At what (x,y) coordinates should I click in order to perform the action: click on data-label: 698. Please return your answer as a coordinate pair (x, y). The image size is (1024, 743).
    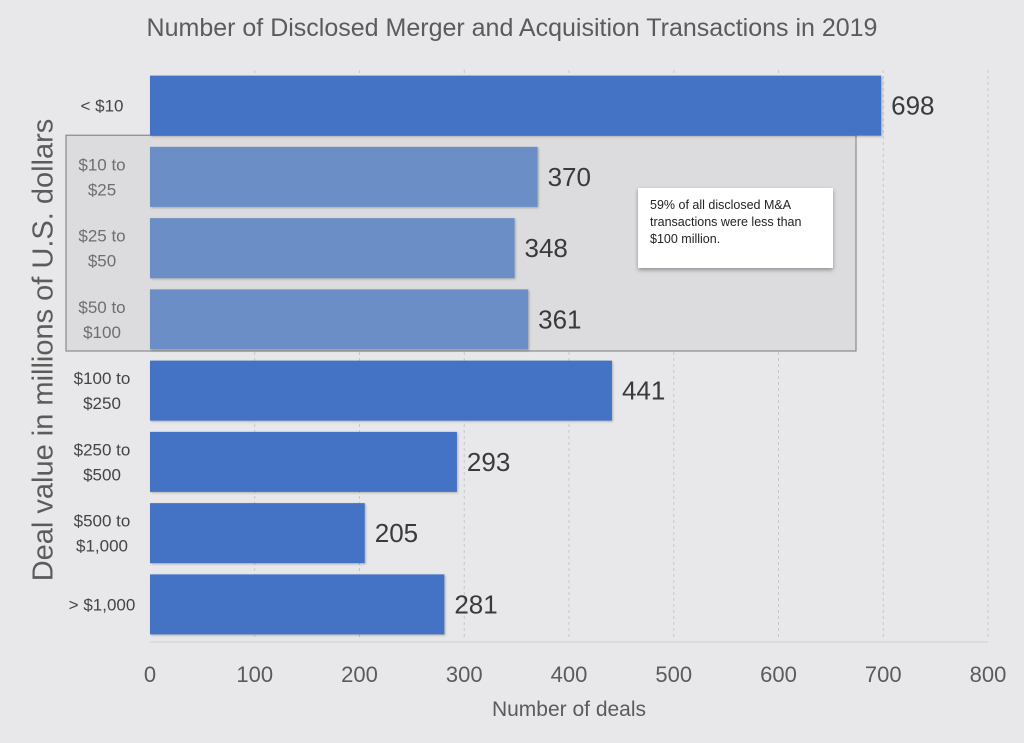
    Looking at the image, I should click on (912, 106).